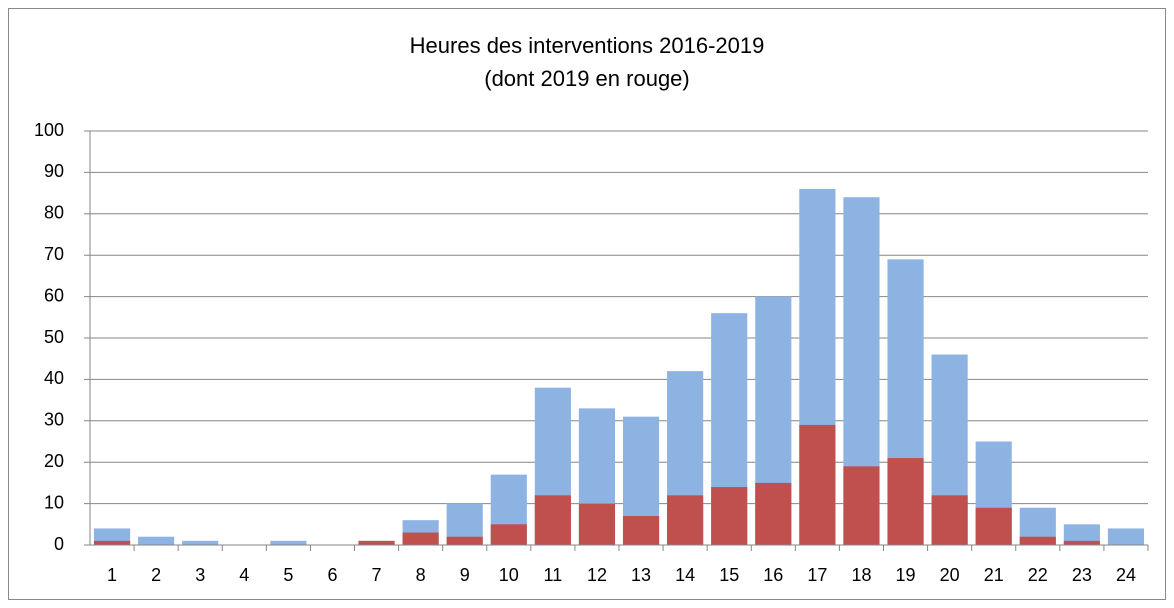  What do you see at coordinates (587, 78) in the screenshot?
I see `chart-subtitle: (dont 2019 en rouge)` at bounding box center [587, 78].